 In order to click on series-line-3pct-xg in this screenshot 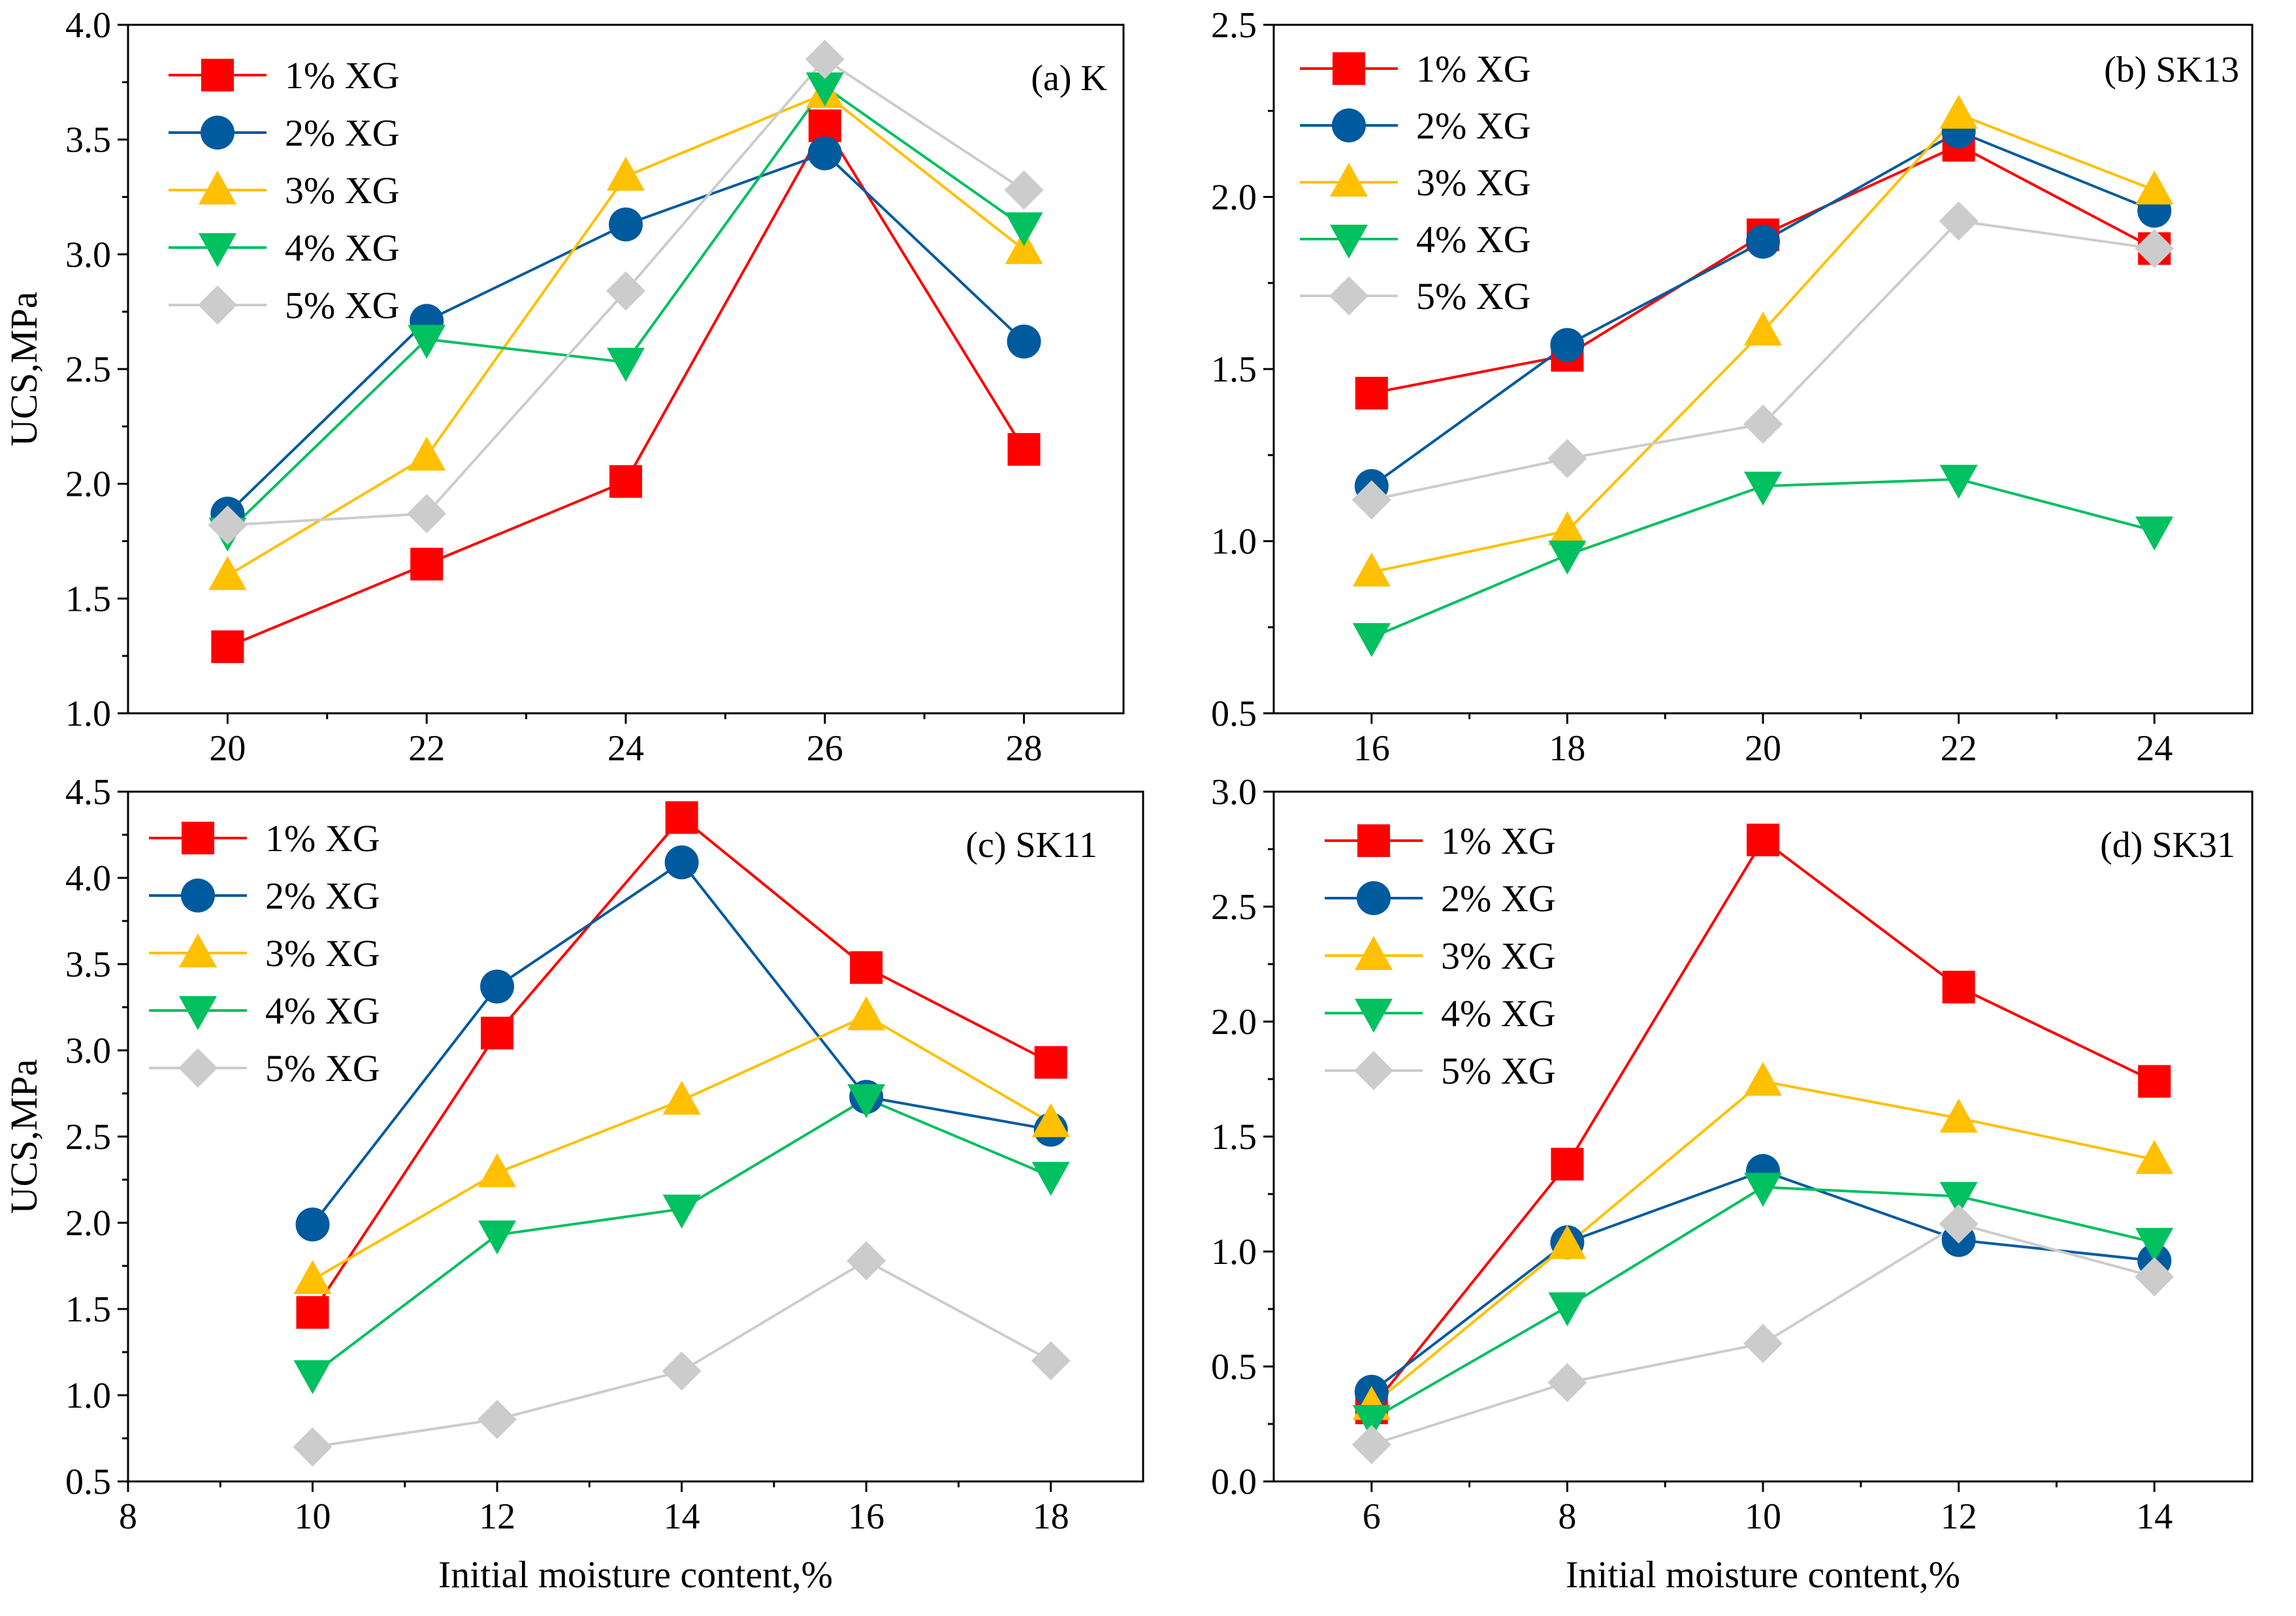, I will do `click(682, 1147)`.